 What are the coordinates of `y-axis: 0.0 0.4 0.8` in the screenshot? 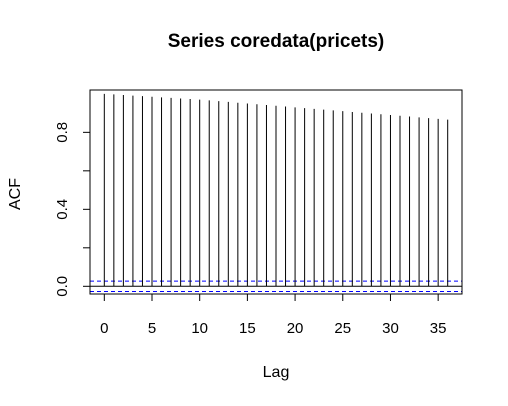 It's located at (72, 209).